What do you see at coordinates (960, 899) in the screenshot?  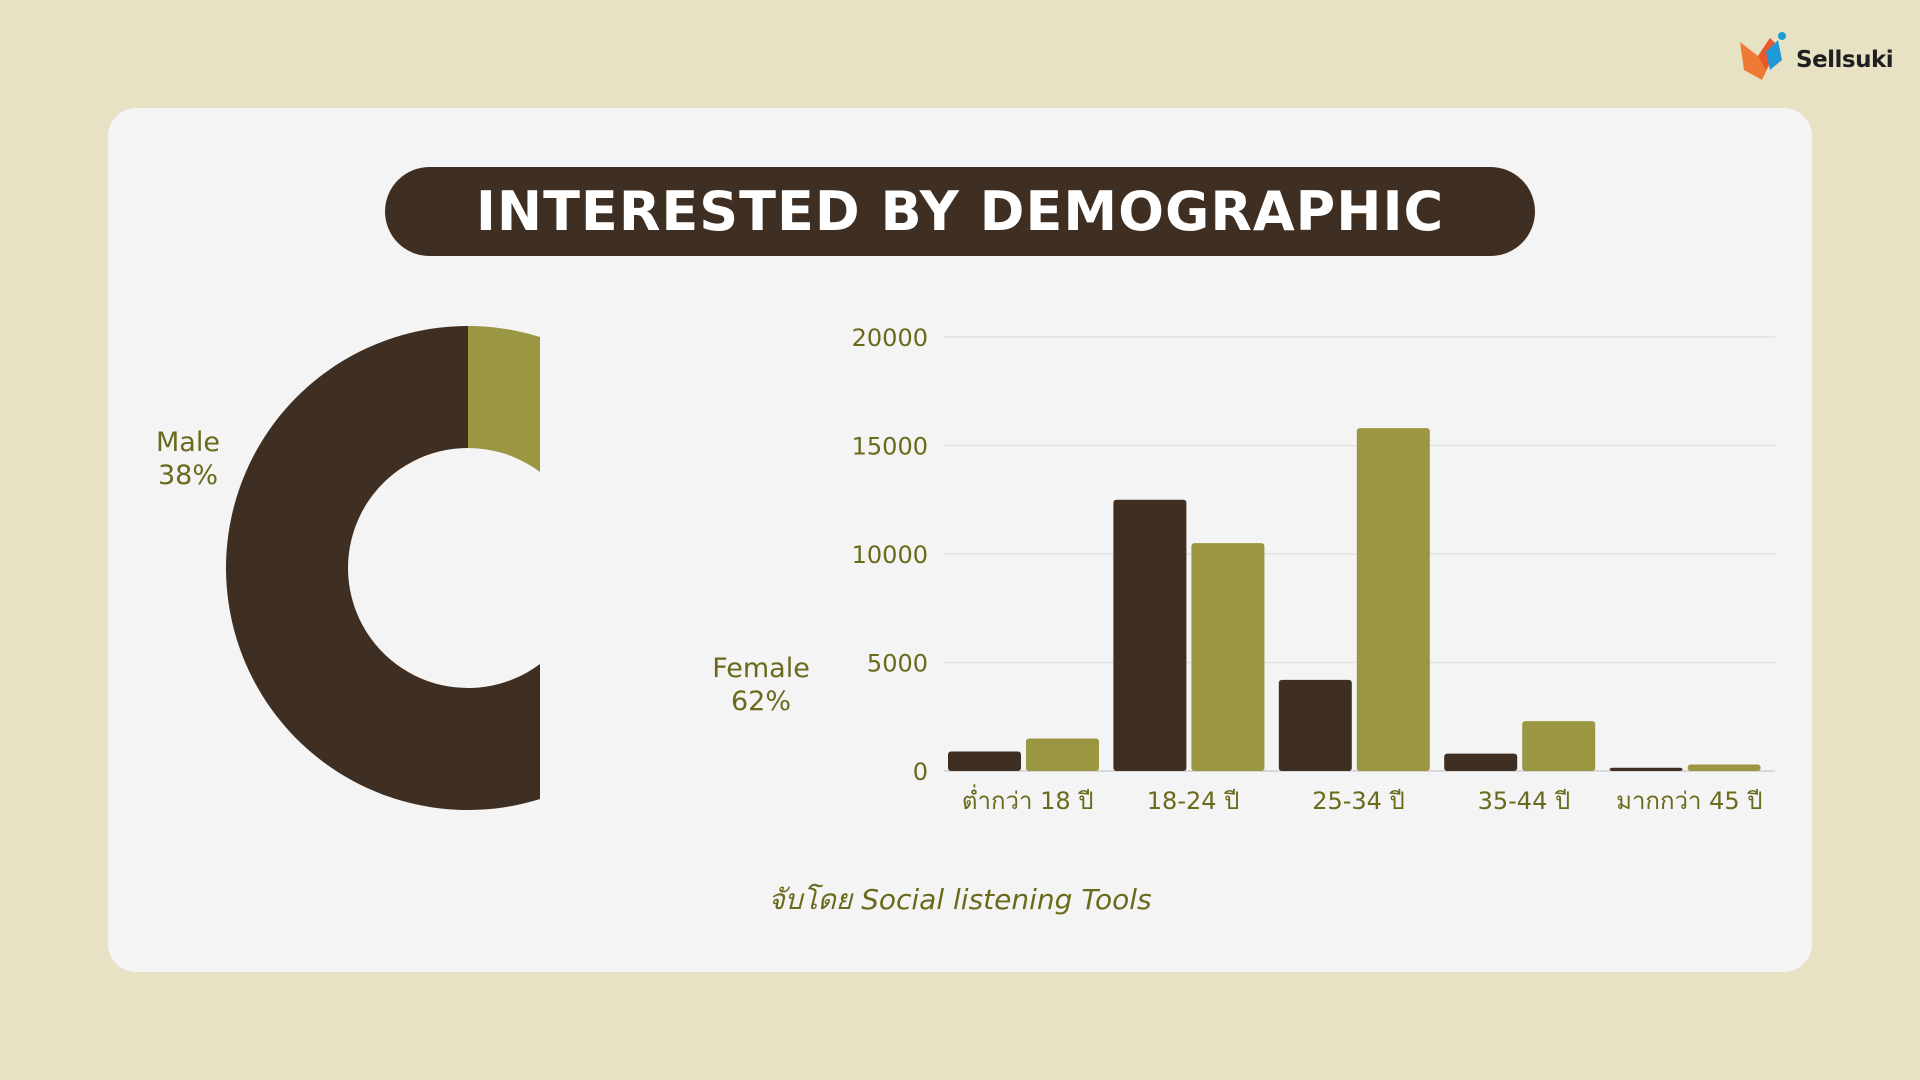 I see `source-caption: จับโดย Social listening Tools` at bounding box center [960, 899].